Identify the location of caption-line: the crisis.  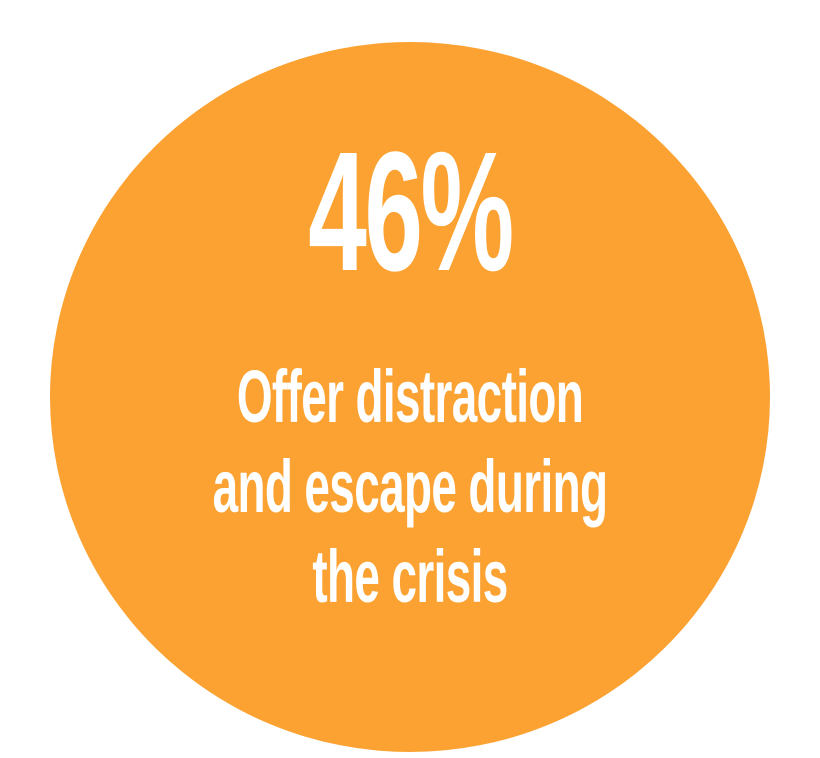
(410, 576).